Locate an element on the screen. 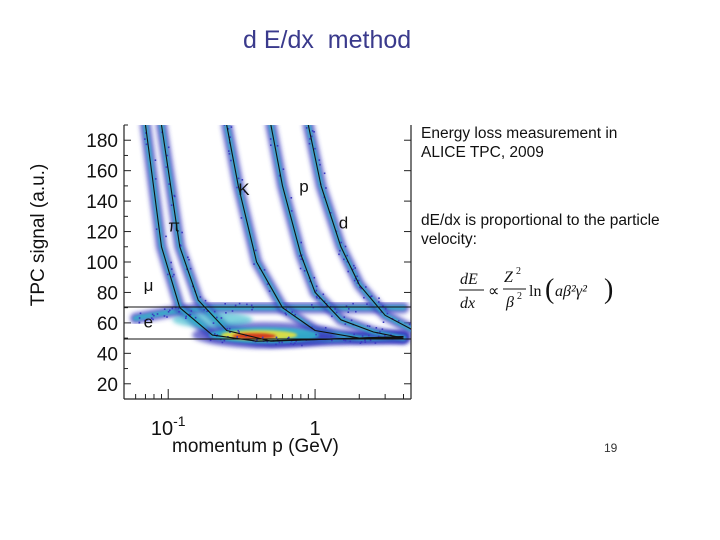 The image size is (720, 540). formula-propto: ∝ is located at coordinates (493, 291).